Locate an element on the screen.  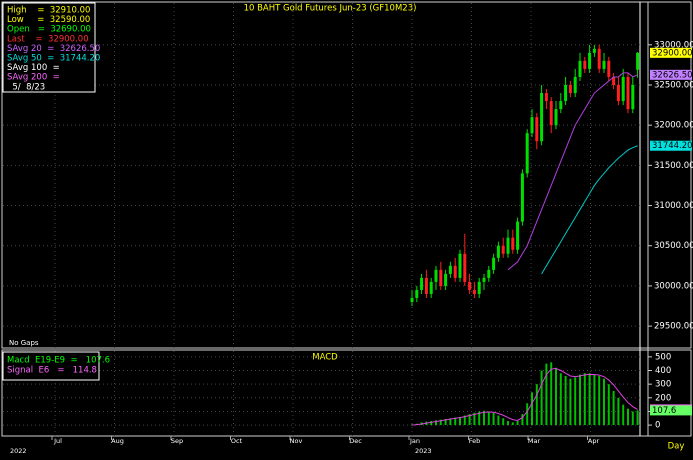
x-tick-label: Nov is located at coordinates (296, 441).